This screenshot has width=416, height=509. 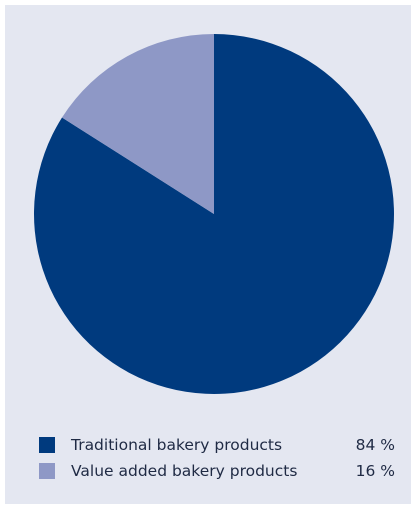 What do you see at coordinates (184, 471) in the screenshot?
I see `legend-label-value-added: Value added bakery products` at bounding box center [184, 471].